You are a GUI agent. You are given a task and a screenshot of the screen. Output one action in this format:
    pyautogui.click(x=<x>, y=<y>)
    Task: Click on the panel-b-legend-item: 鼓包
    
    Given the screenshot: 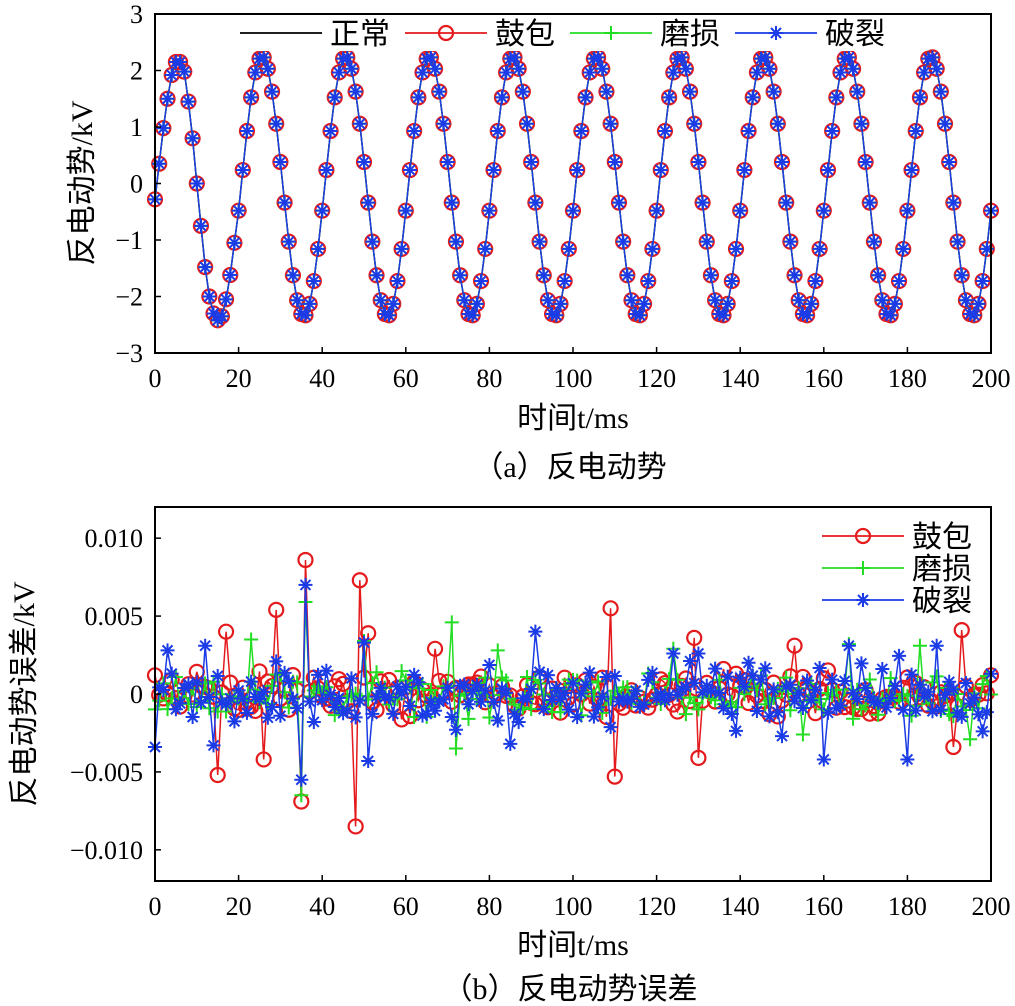 What is the action you would take?
    pyautogui.click(x=901, y=537)
    